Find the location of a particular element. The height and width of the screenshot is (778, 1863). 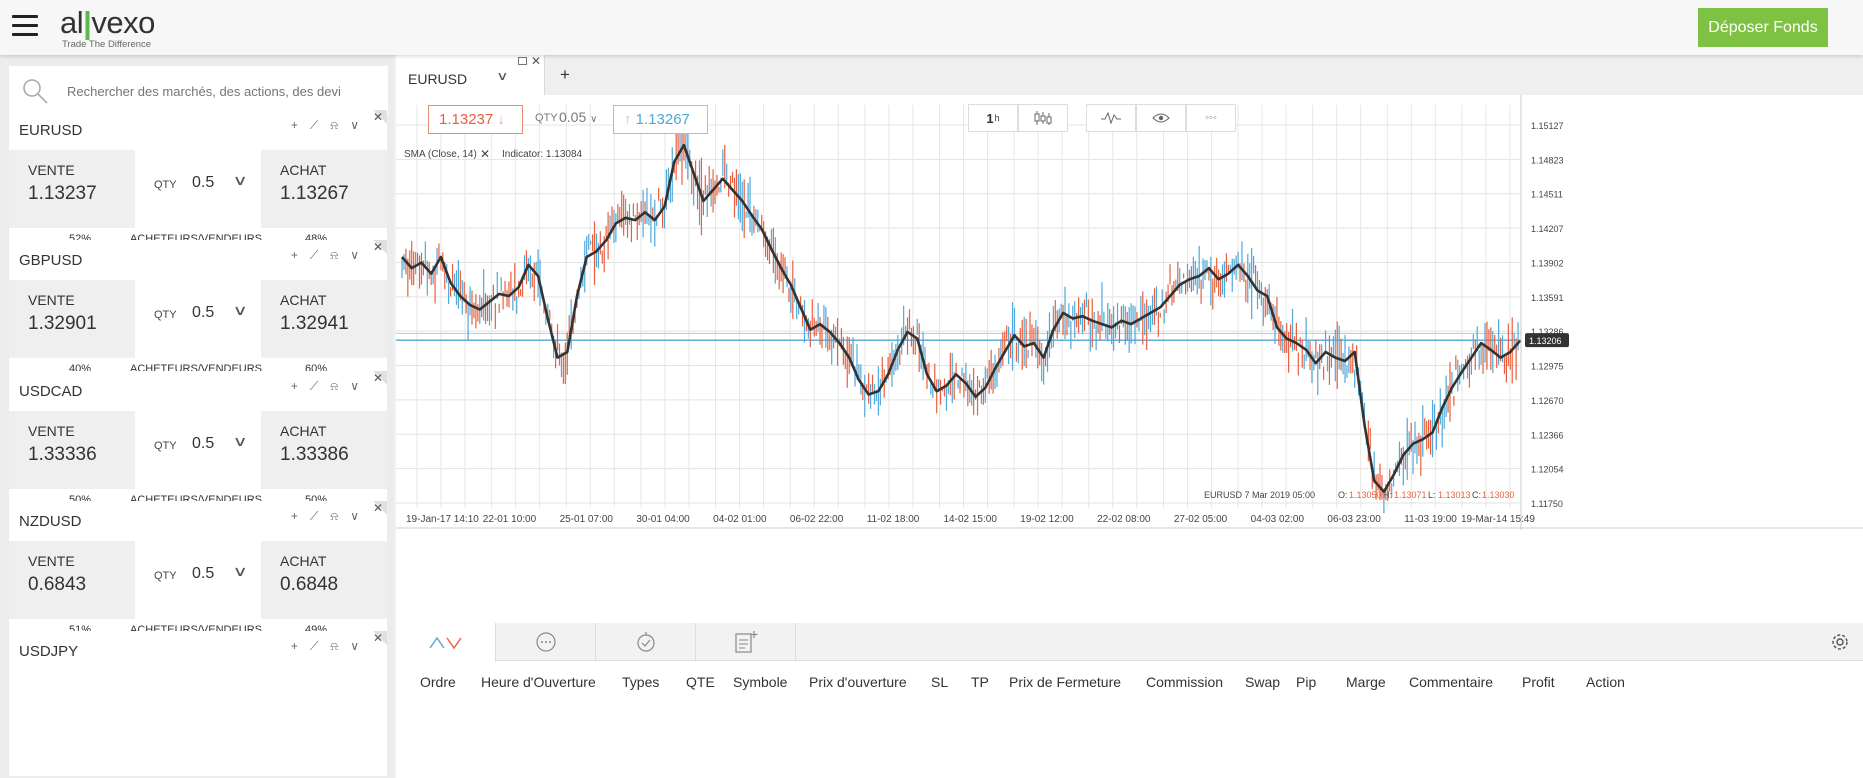

column-header: Action is located at coordinates (1605, 682).